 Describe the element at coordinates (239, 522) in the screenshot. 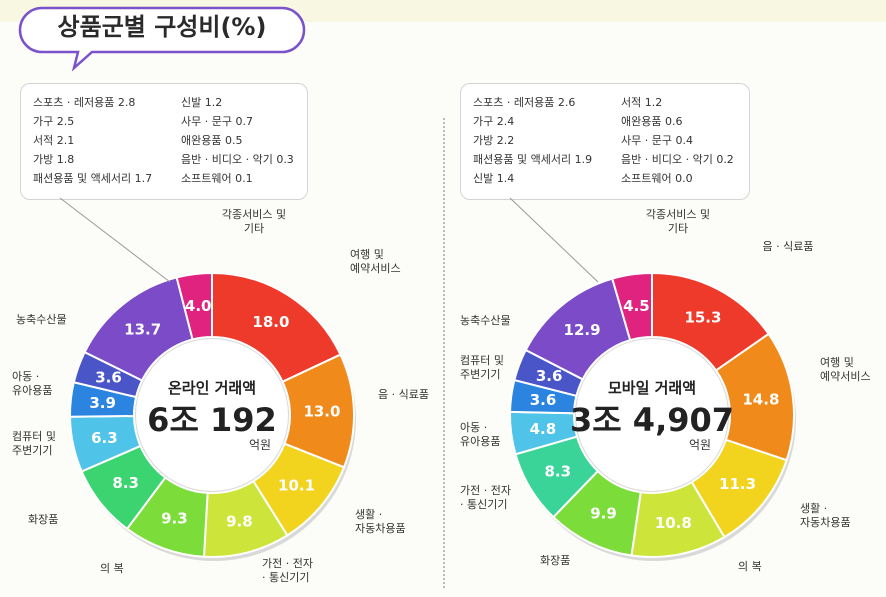

I see `slice-value-label: 9.8` at that location.